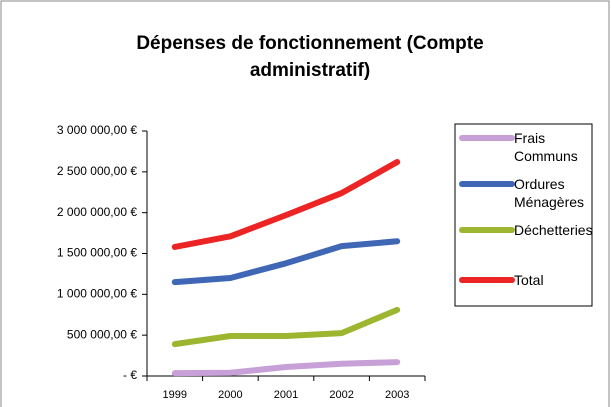 The image size is (611, 407). I want to click on legend-label: Déchetteries, so click(553, 230).